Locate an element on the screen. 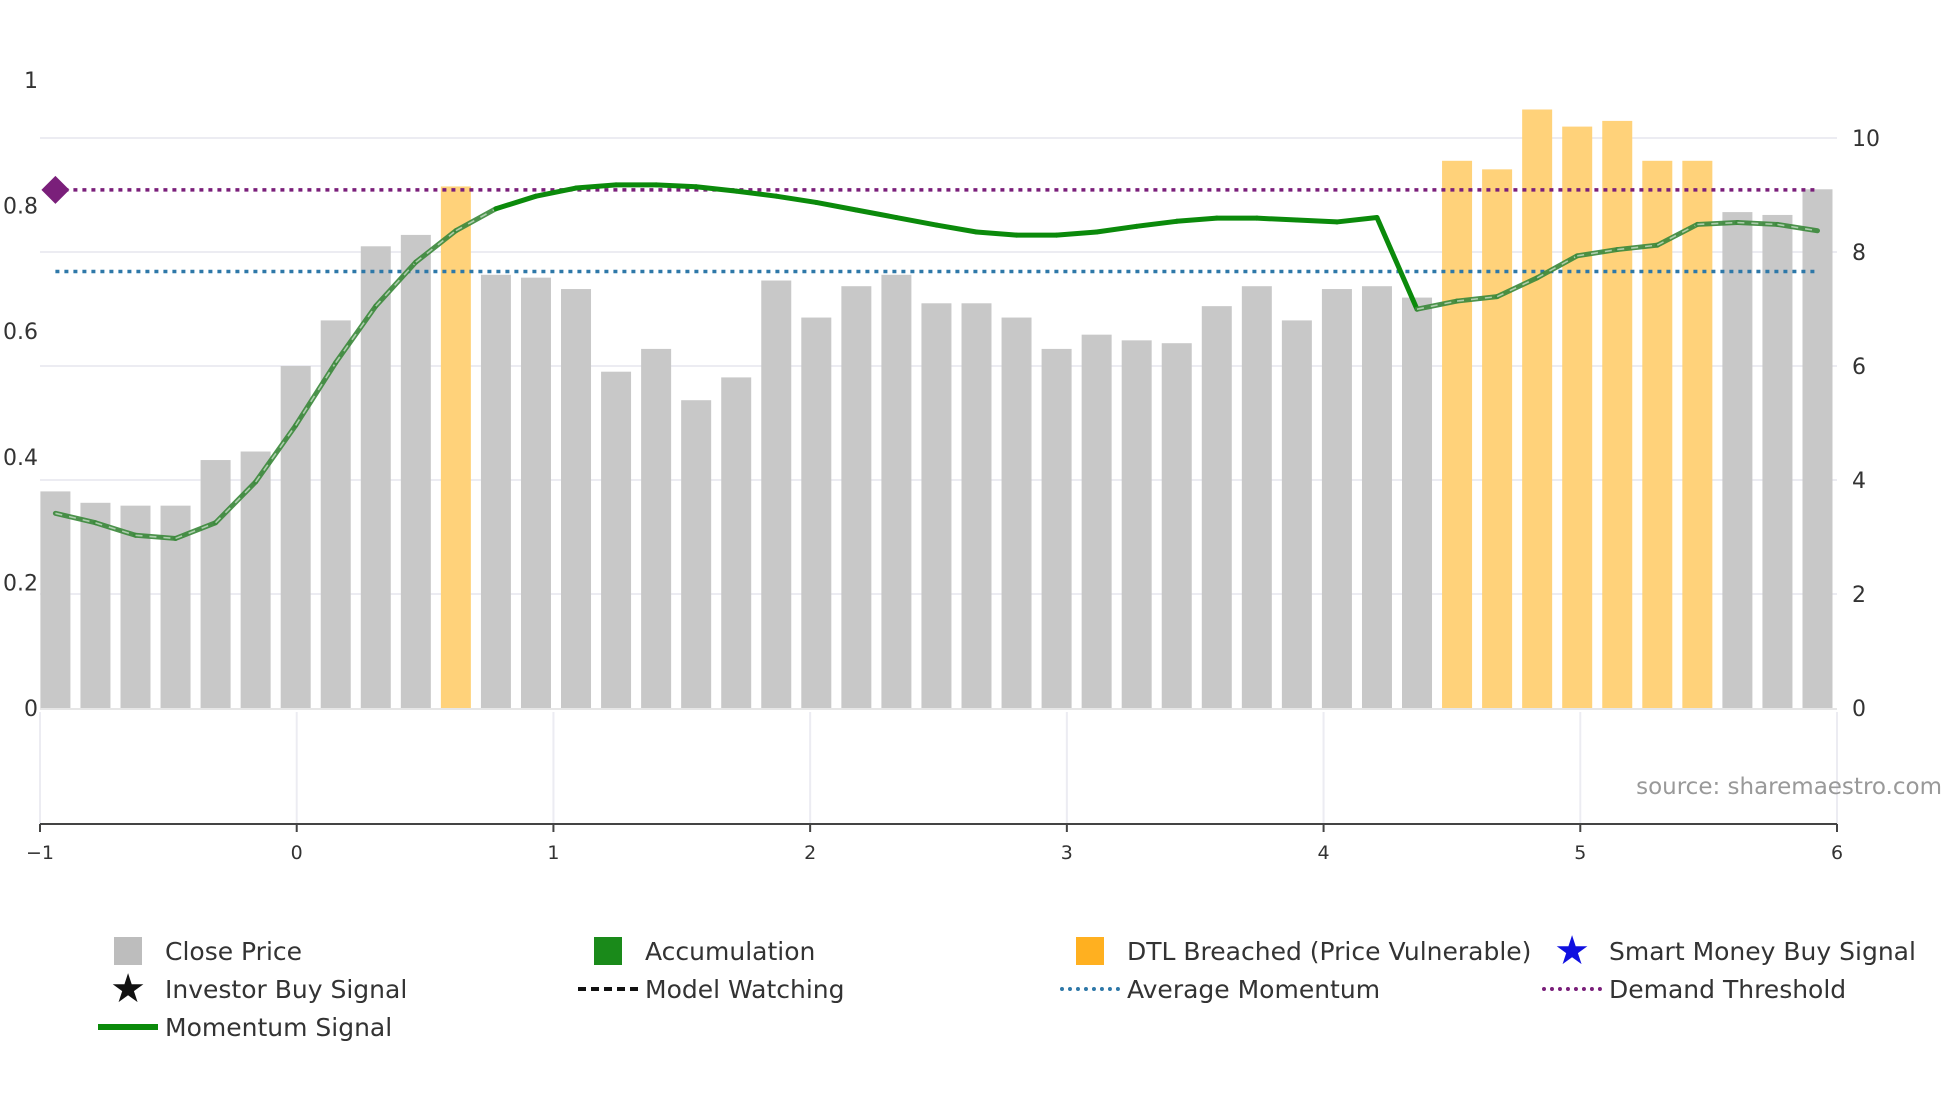 This screenshot has height=1102, width=1960. reference-lines is located at coordinates (936, 231).